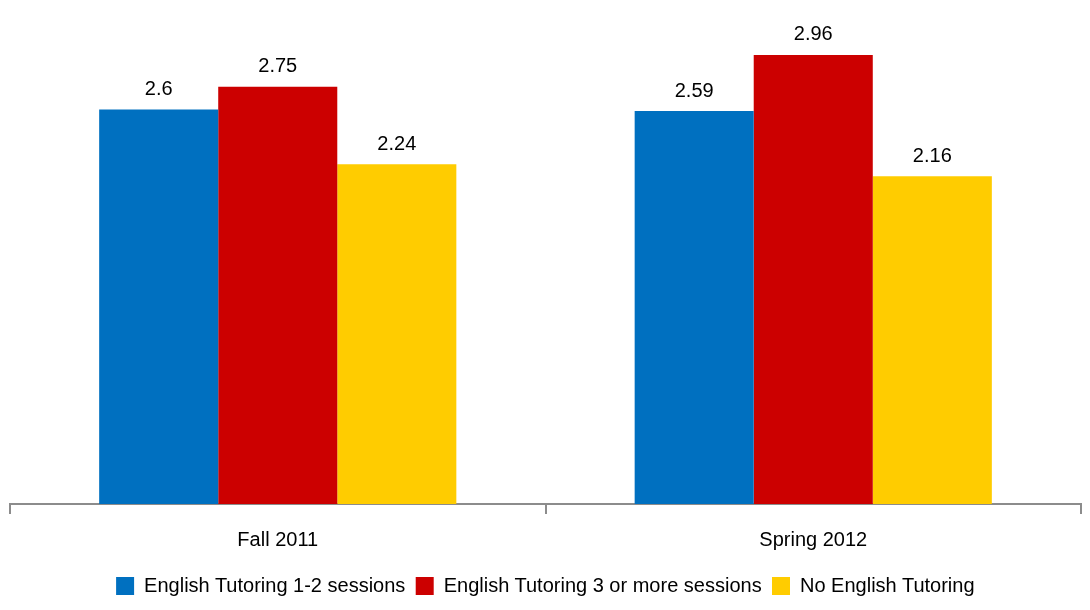 This screenshot has width=1090, height=610. I want to click on data-label: 2.16, so click(932, 154).